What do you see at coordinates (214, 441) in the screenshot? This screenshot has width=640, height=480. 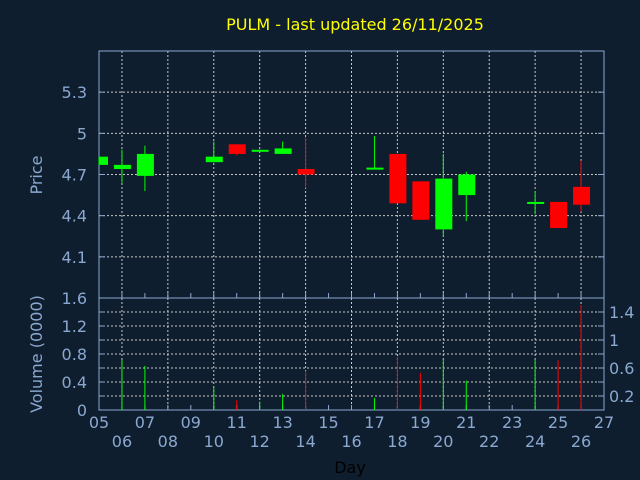 I see `day-tick-label: 10` at bounding box center [214, 441].